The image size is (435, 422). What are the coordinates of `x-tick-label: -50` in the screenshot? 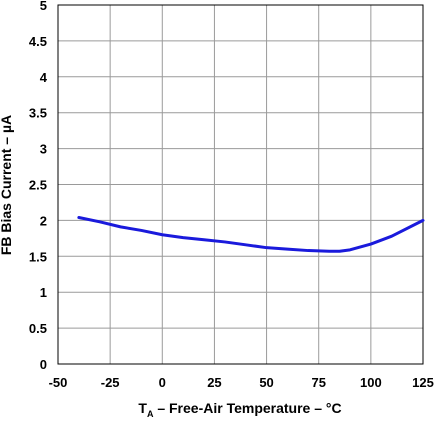 It's located at (58, 382).